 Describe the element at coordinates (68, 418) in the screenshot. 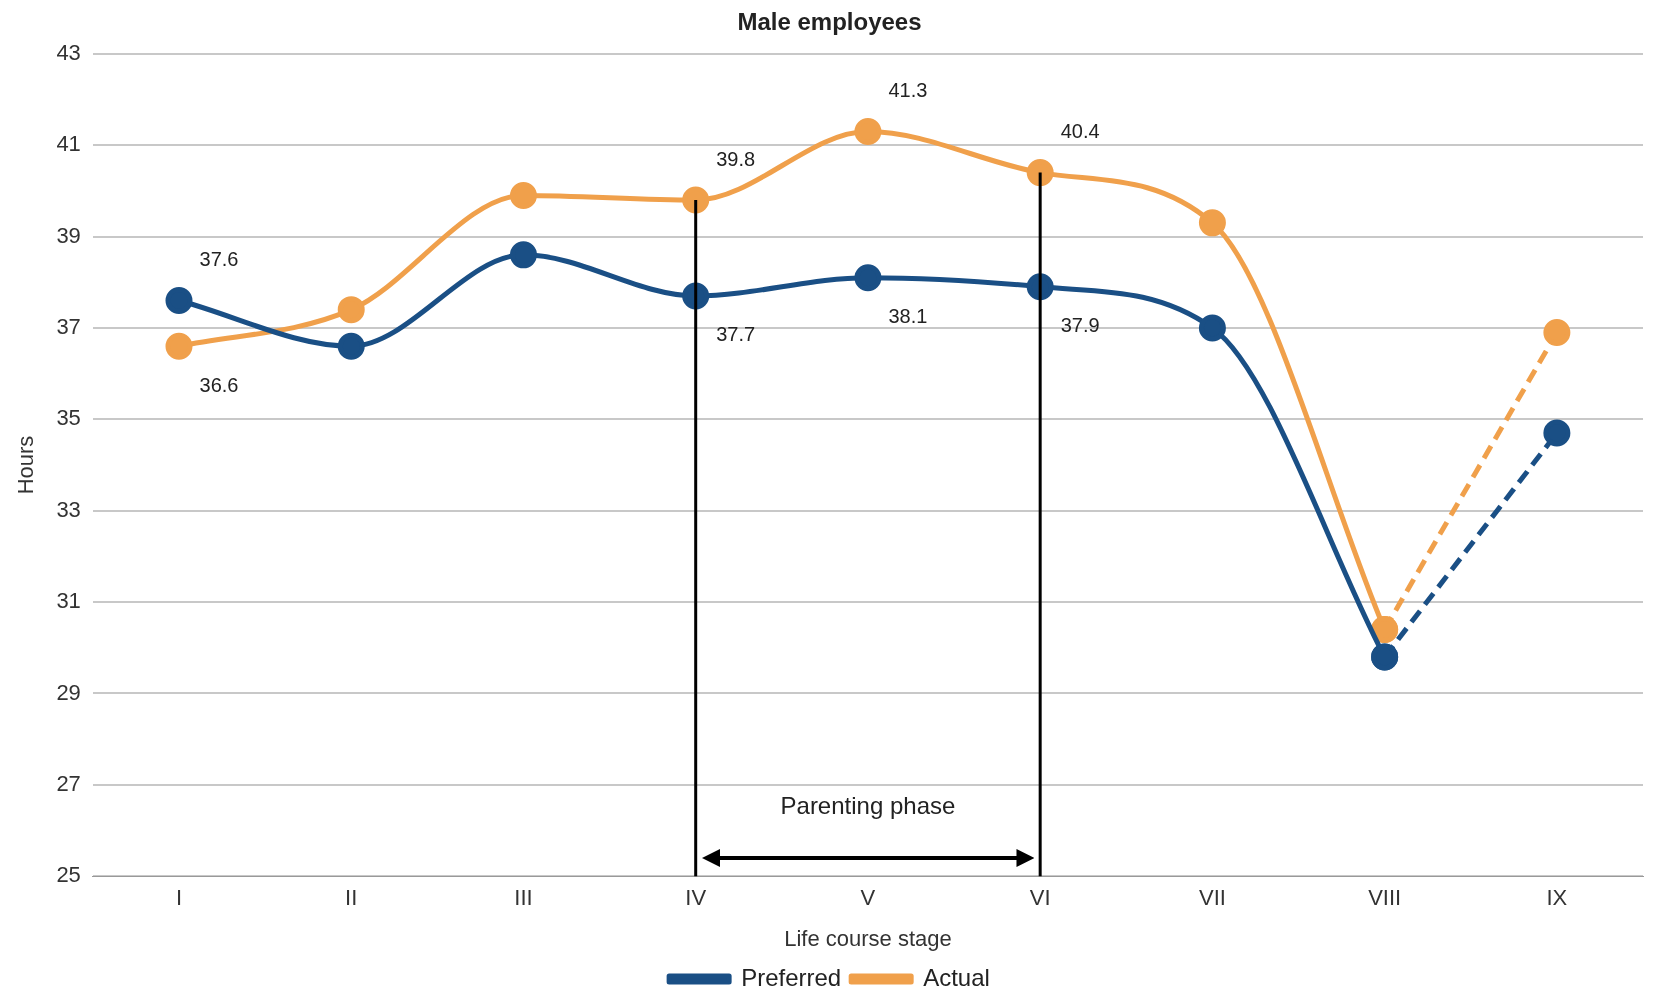

I see `y-tick-label: 35` at that location.